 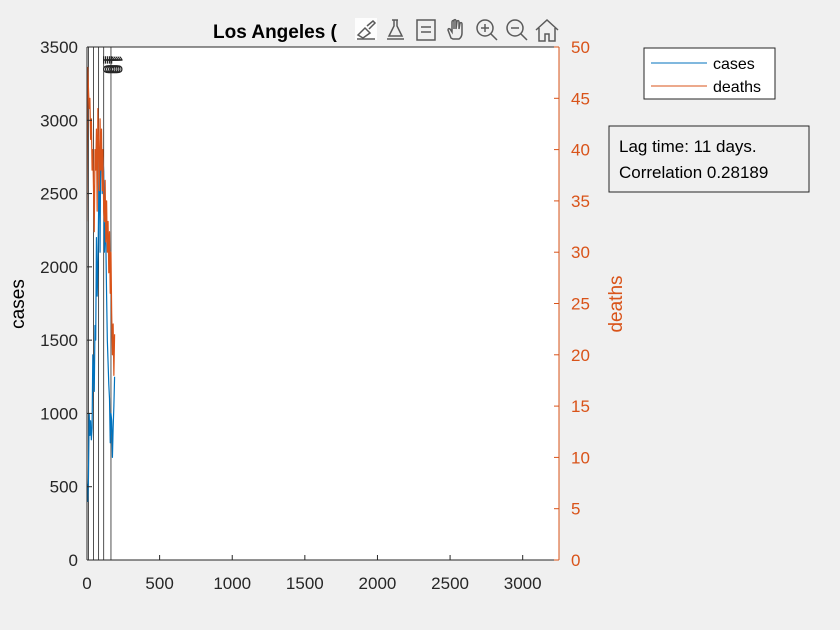 What do you see at coordinates (64, 487) in the screenshot?
I see `y-tick-label-left: 500` at bounding box center [64, 487].